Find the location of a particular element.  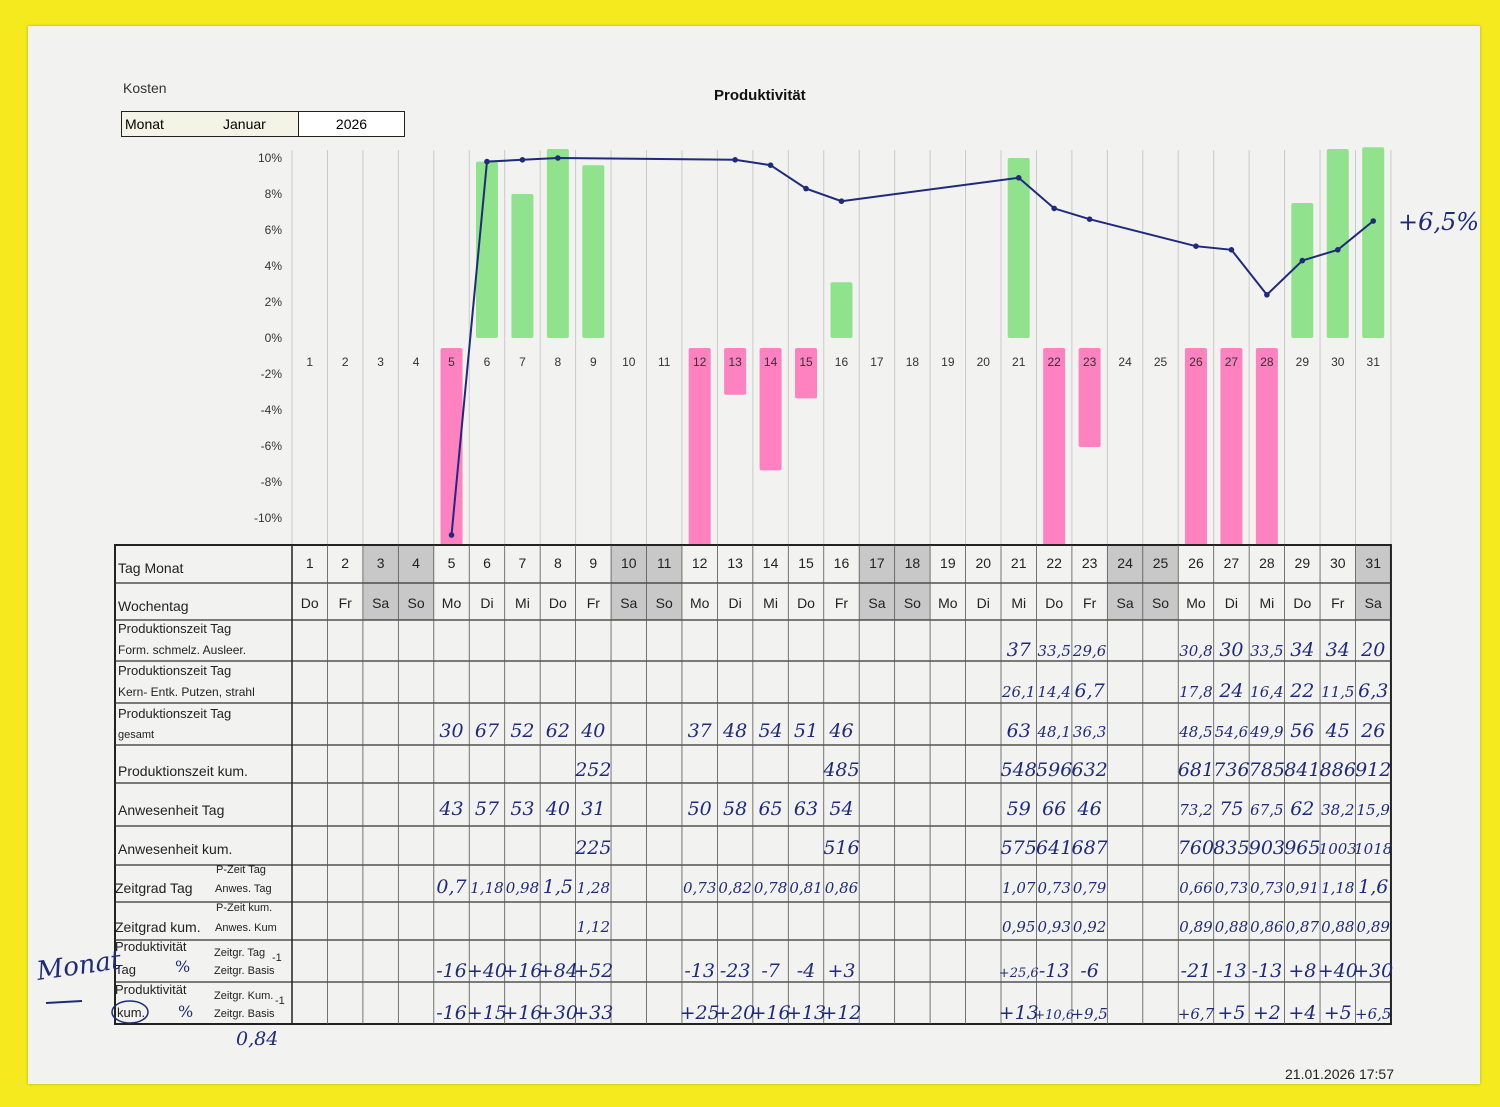

cell-value: 65 is located at coordinates (770, 809).